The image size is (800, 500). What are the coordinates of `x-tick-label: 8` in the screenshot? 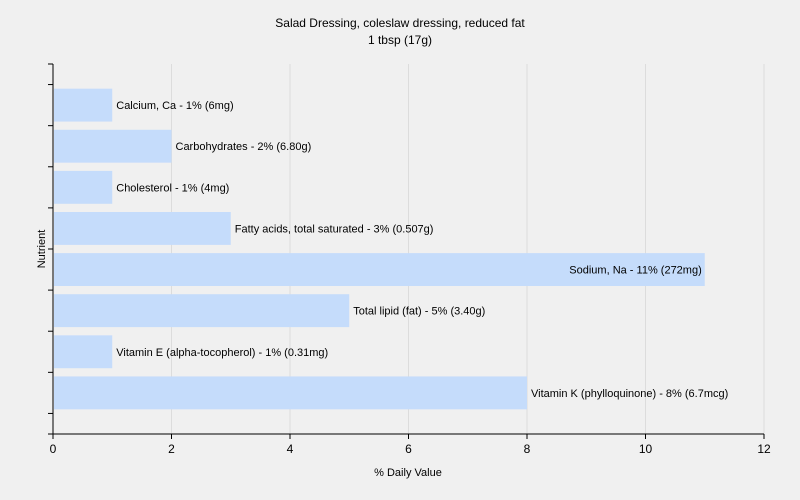 It's located at (527, 449).